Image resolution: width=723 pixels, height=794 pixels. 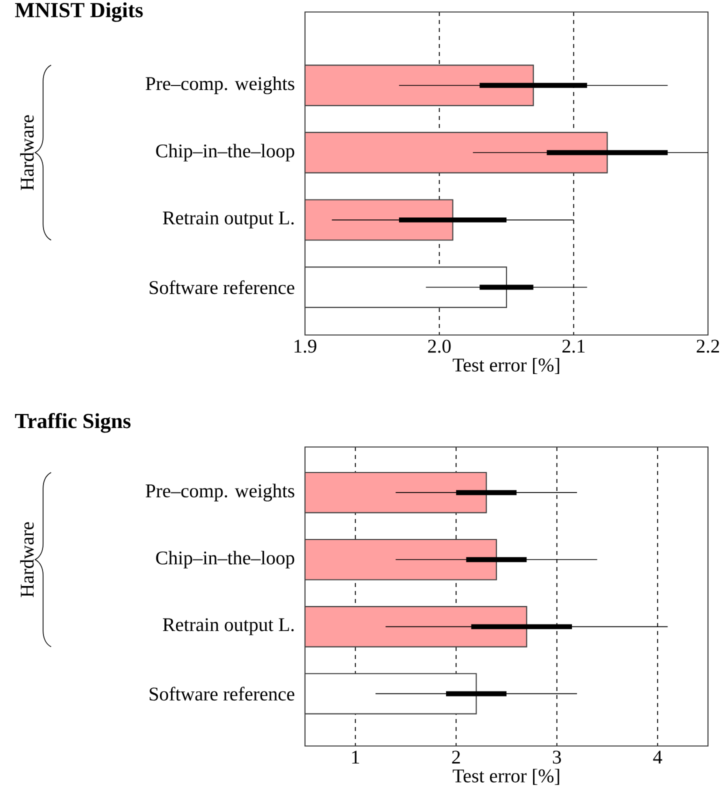 What do you see at coordinates (556, 757) in the screenshot?
I see `x-tick-label: 3` at bounding box center [556, 757].